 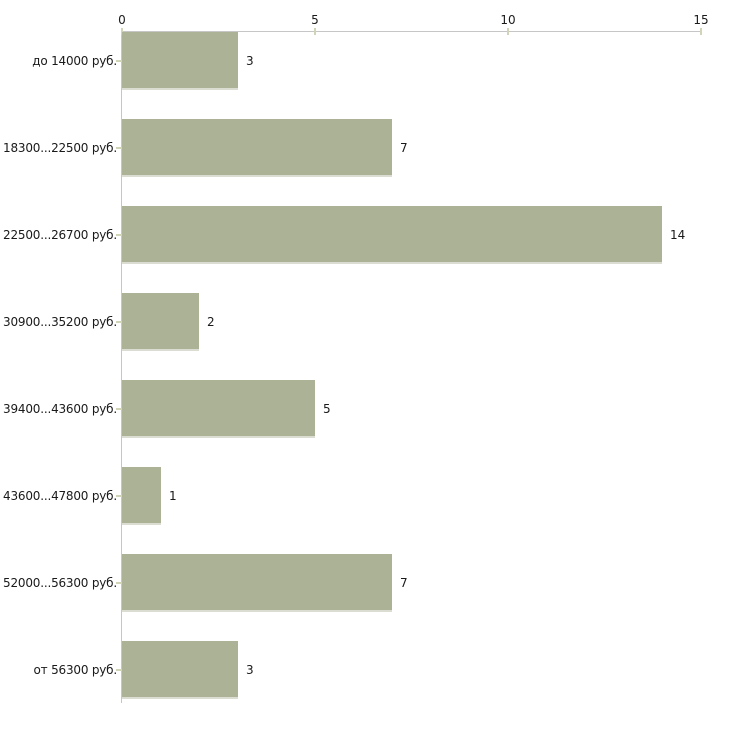 What do you see at coordinates (60, 322) in the screenshot?
I see `category-label: 30900...35200 руб.` at bounding box center [60, 322].